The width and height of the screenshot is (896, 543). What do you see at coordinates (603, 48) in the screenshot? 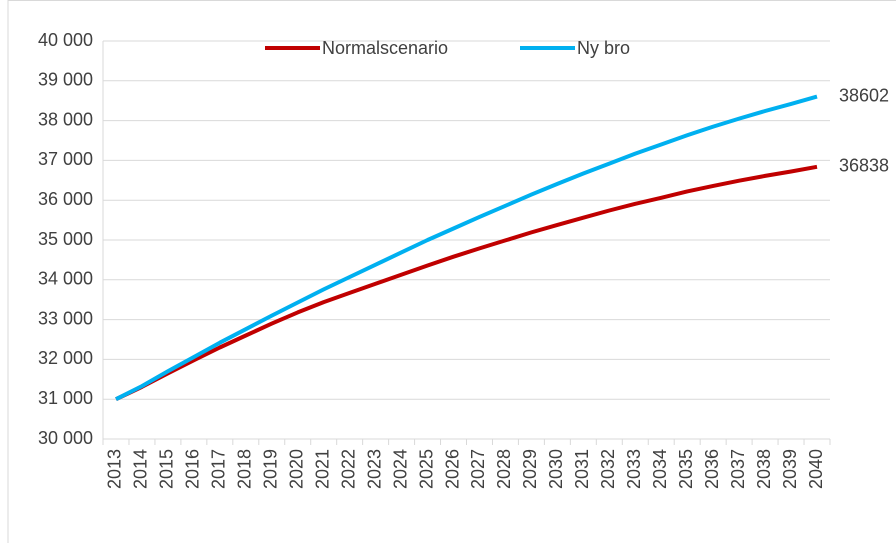
I see `legend-label: Ny bro` at bounding box center [603, 48].